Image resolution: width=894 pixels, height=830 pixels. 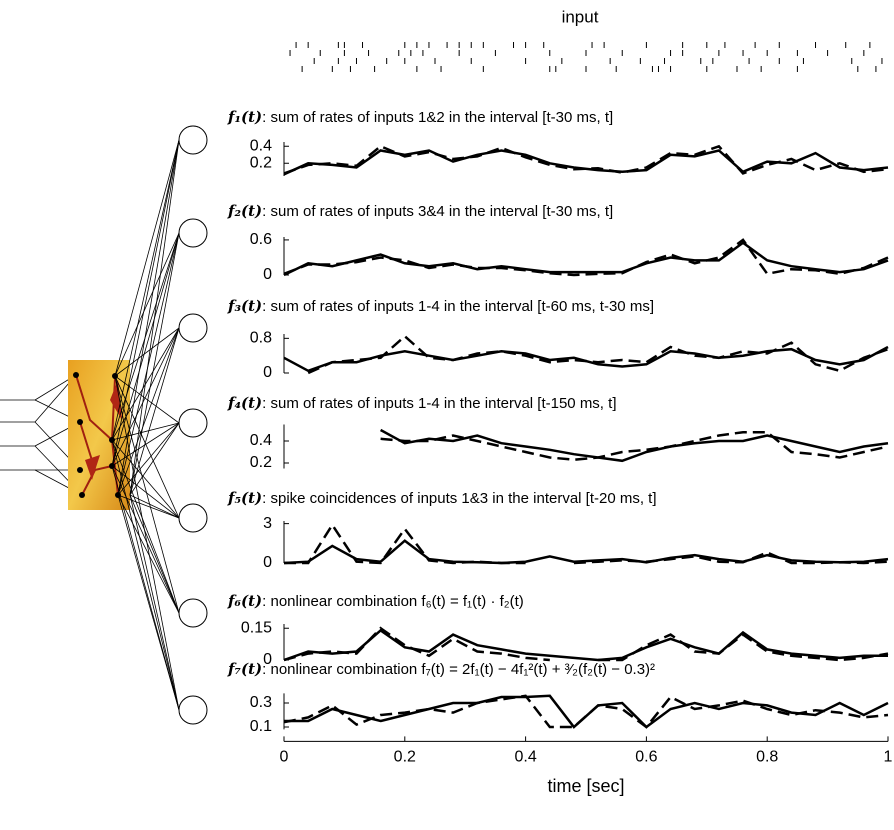 What do you see at coordinates (525, 757) in the screenshot?
I see `x-tick-label: 0.4` at bounding box center [525, 757].